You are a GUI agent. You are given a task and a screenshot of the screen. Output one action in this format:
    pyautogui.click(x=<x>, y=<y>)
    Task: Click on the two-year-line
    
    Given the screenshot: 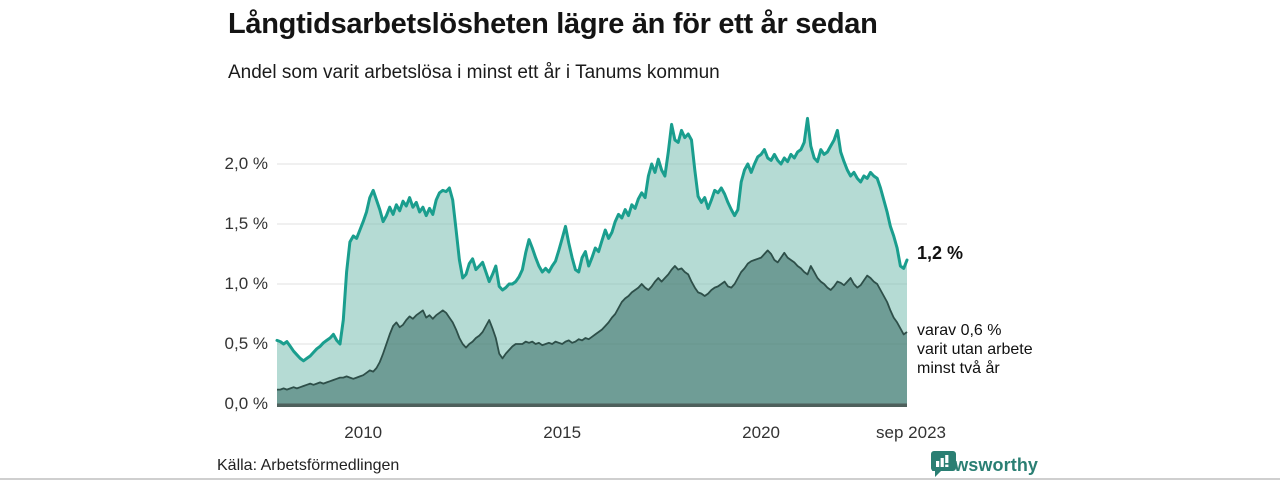 What is the action you would take?
    pyautogui.click(x=592, y=320)
    